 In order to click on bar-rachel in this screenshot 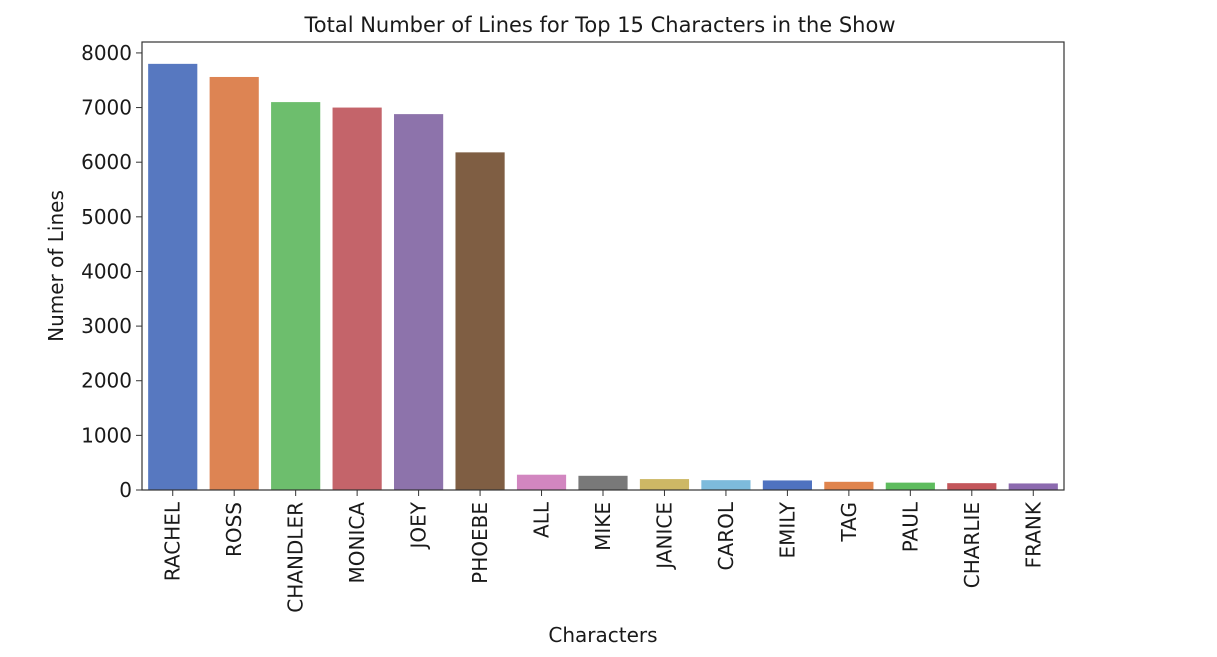, I will do `click(173, 276)`.